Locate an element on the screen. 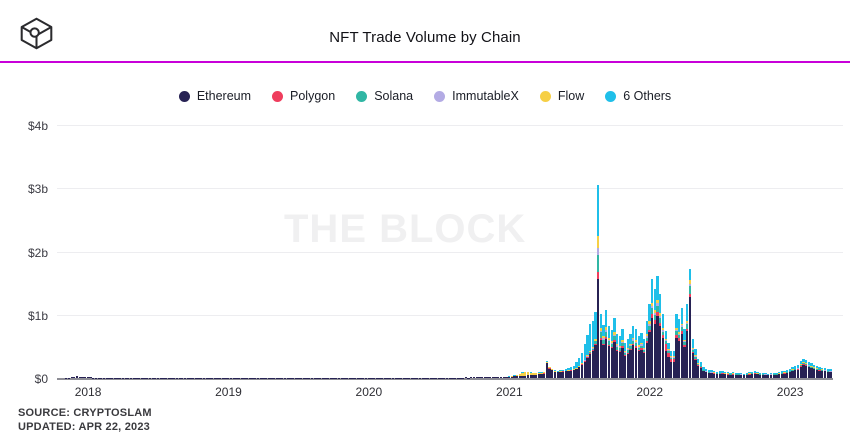  legend-item-immutablex: ImmutableX is located at coordinates (476, 96).